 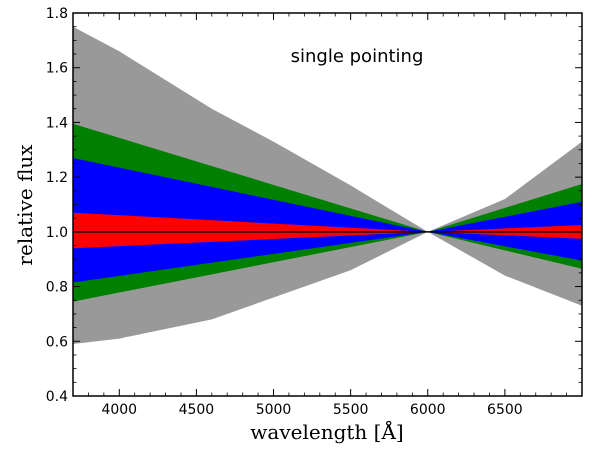 I want to click on x-axis-label: wavelength [Å], so click(x=326, y=431).